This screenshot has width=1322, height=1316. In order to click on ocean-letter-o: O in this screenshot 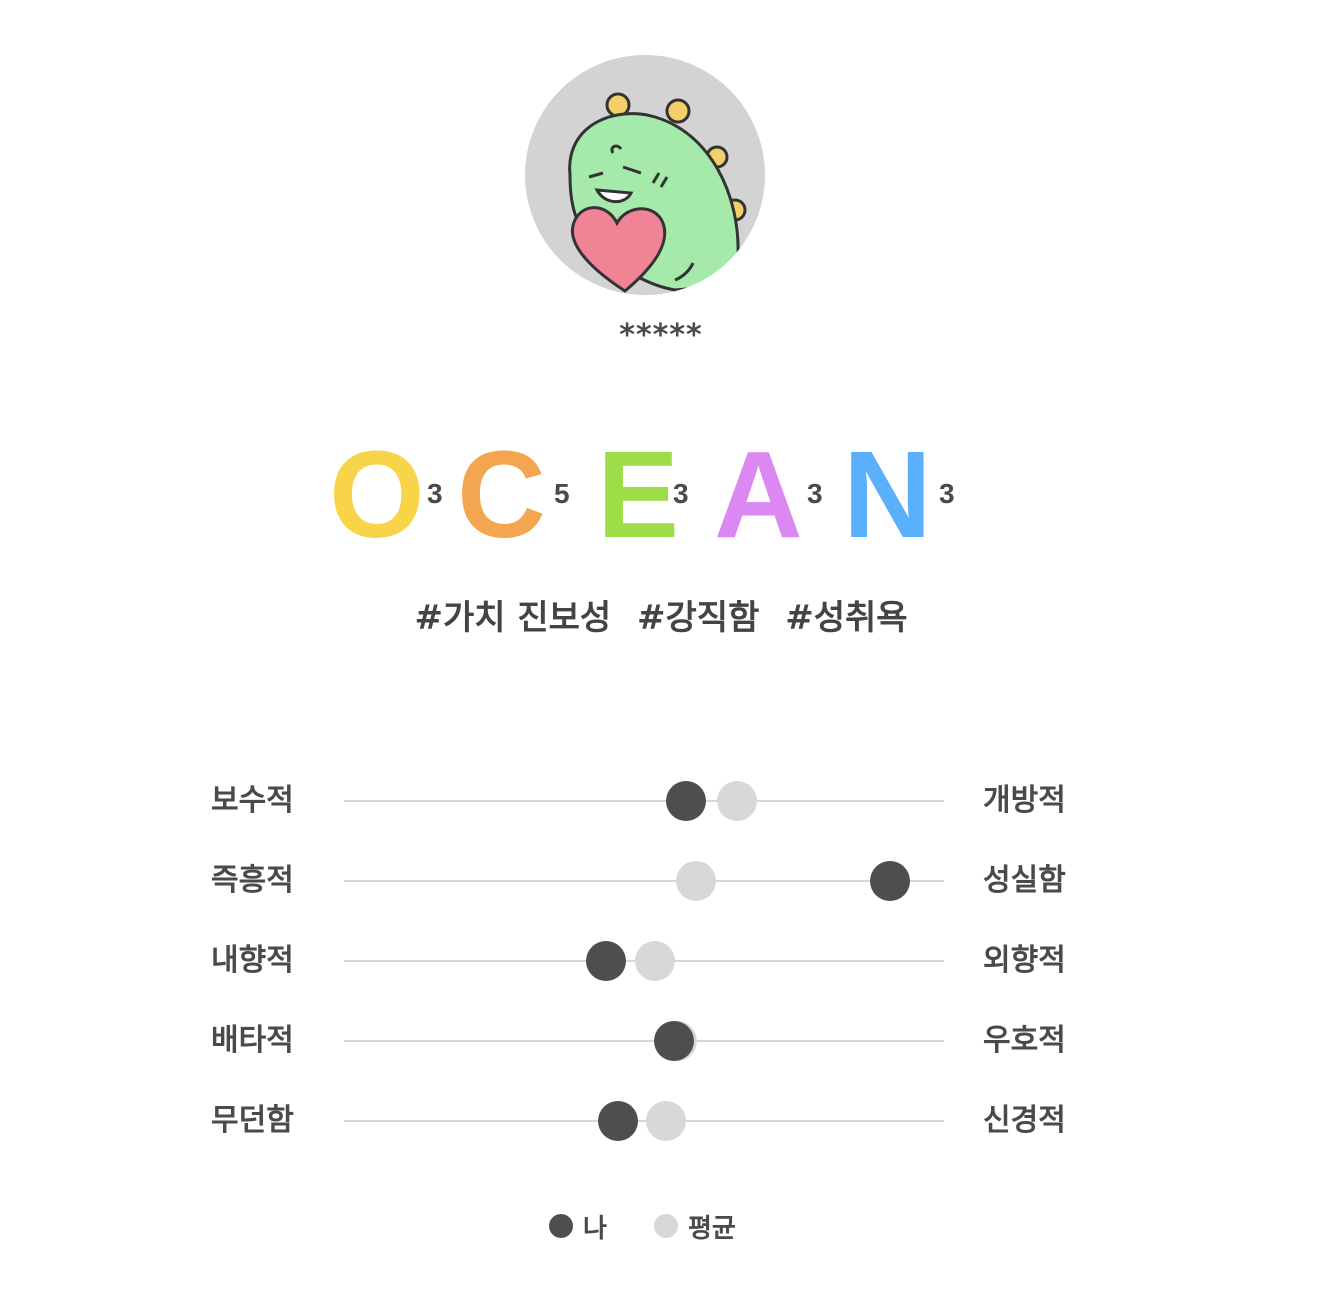, I will do `click(377, 495)`.